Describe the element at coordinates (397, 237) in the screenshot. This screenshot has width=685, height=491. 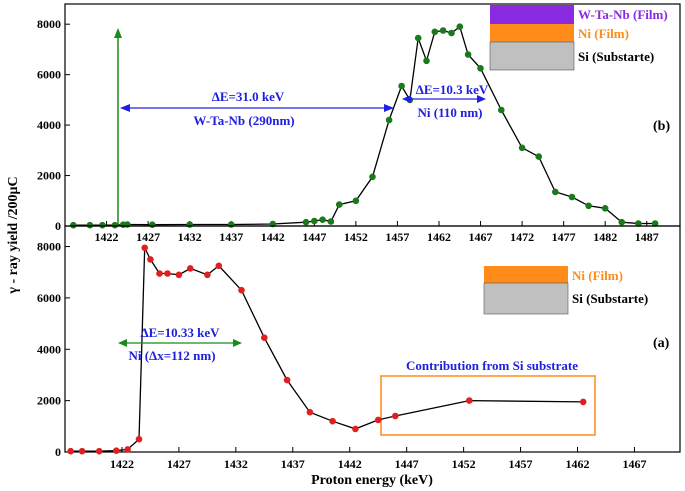
I see `x-tick-label-b: 1457` at that location.